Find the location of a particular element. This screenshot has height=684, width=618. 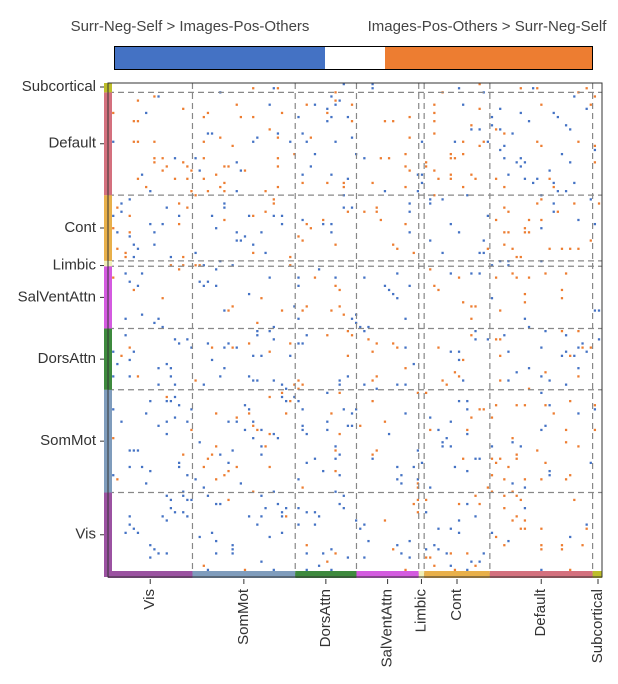

y-tick-label-vis: Vis is located at coordinates (85, 534).